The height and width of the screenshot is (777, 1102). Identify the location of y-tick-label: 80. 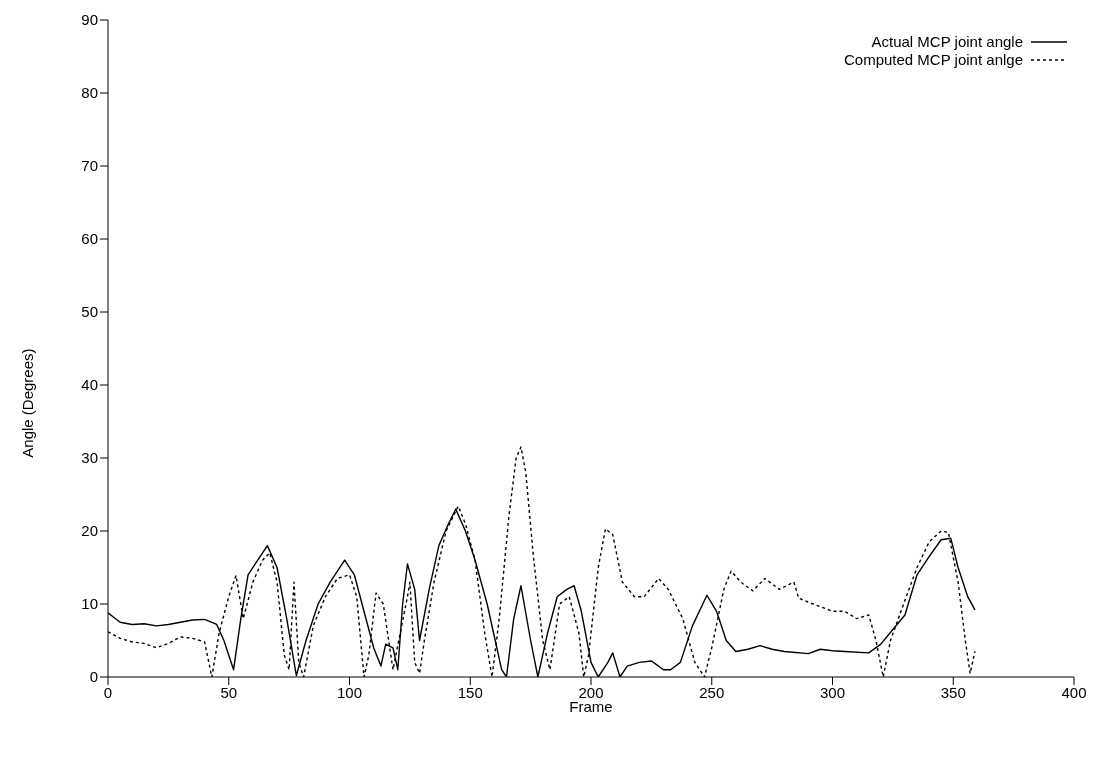
(89, 93).